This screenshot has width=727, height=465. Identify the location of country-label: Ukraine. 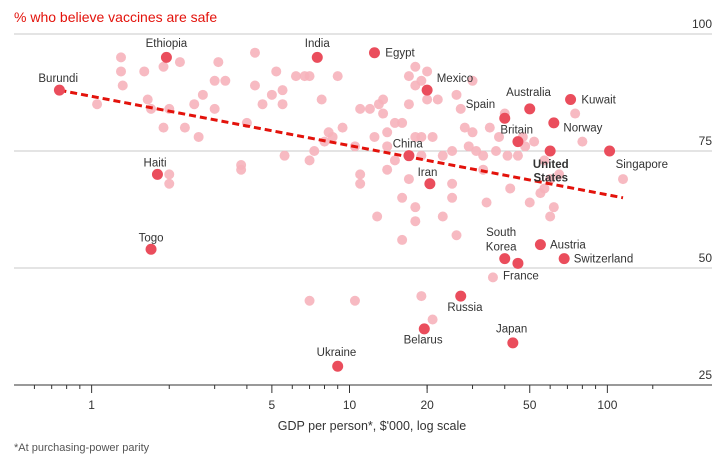
(337, 353).